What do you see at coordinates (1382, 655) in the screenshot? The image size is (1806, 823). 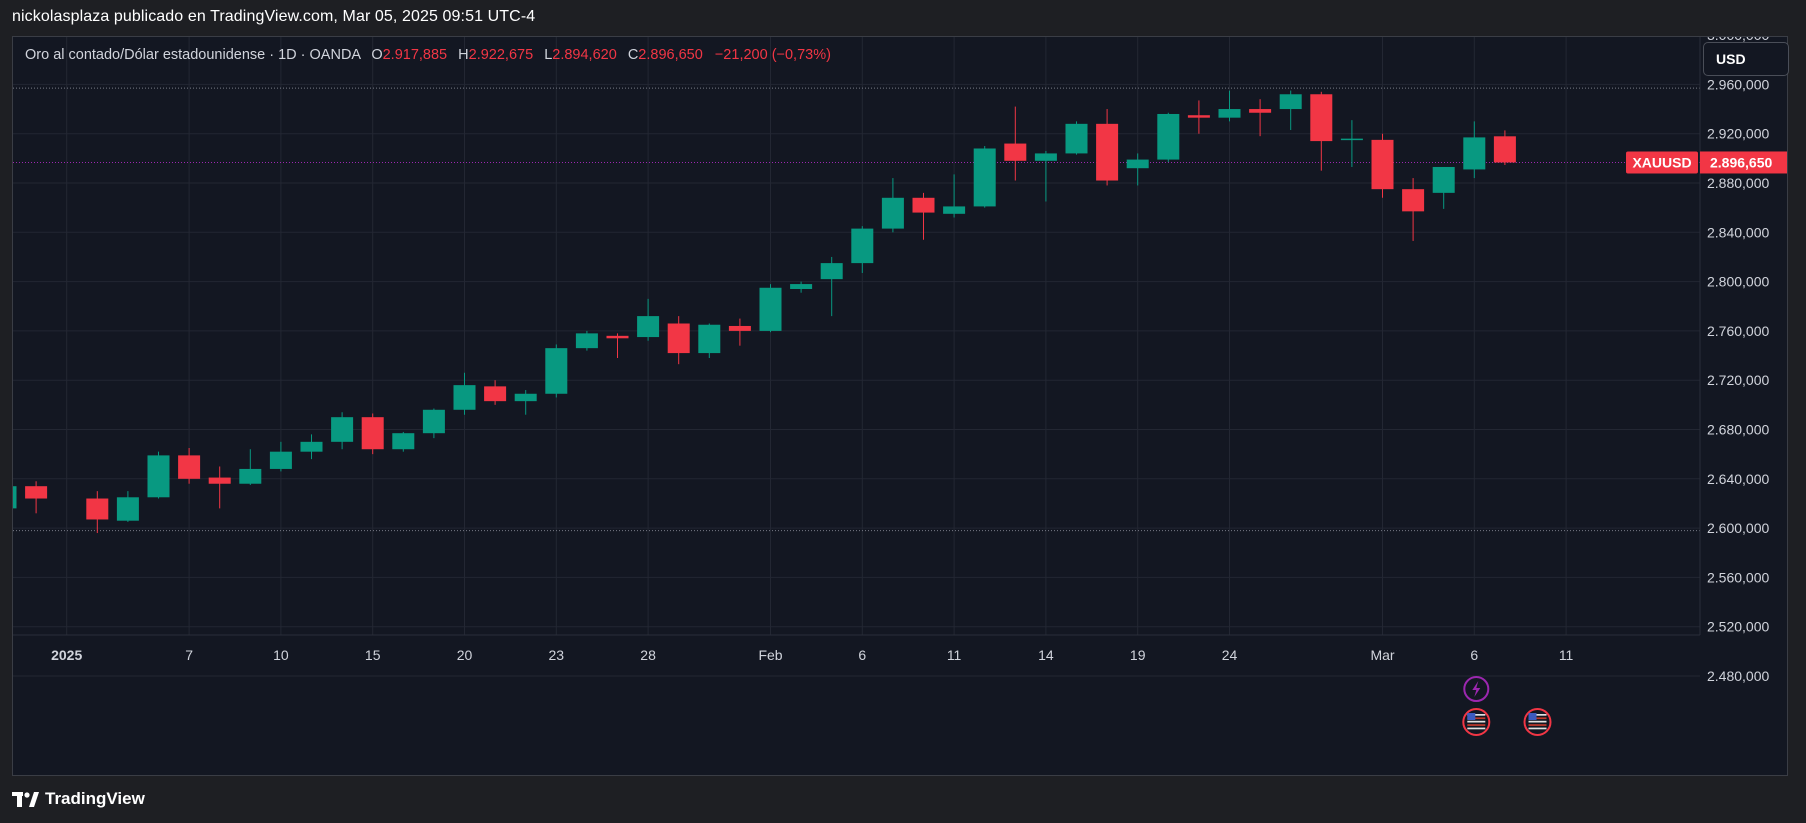 I see `x-tick-label: Mar` at bounding box center [1382, 655].